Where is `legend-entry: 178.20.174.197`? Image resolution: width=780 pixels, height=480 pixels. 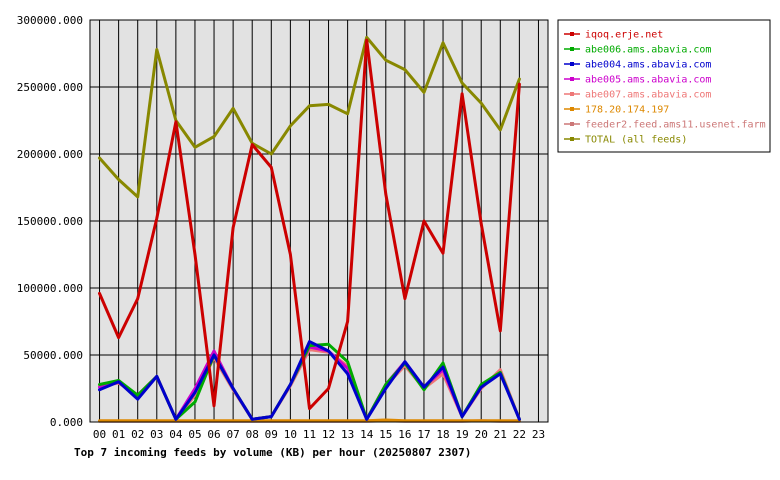
legend-entry: 178.20.174.197 is located at coordinates (627, 110).